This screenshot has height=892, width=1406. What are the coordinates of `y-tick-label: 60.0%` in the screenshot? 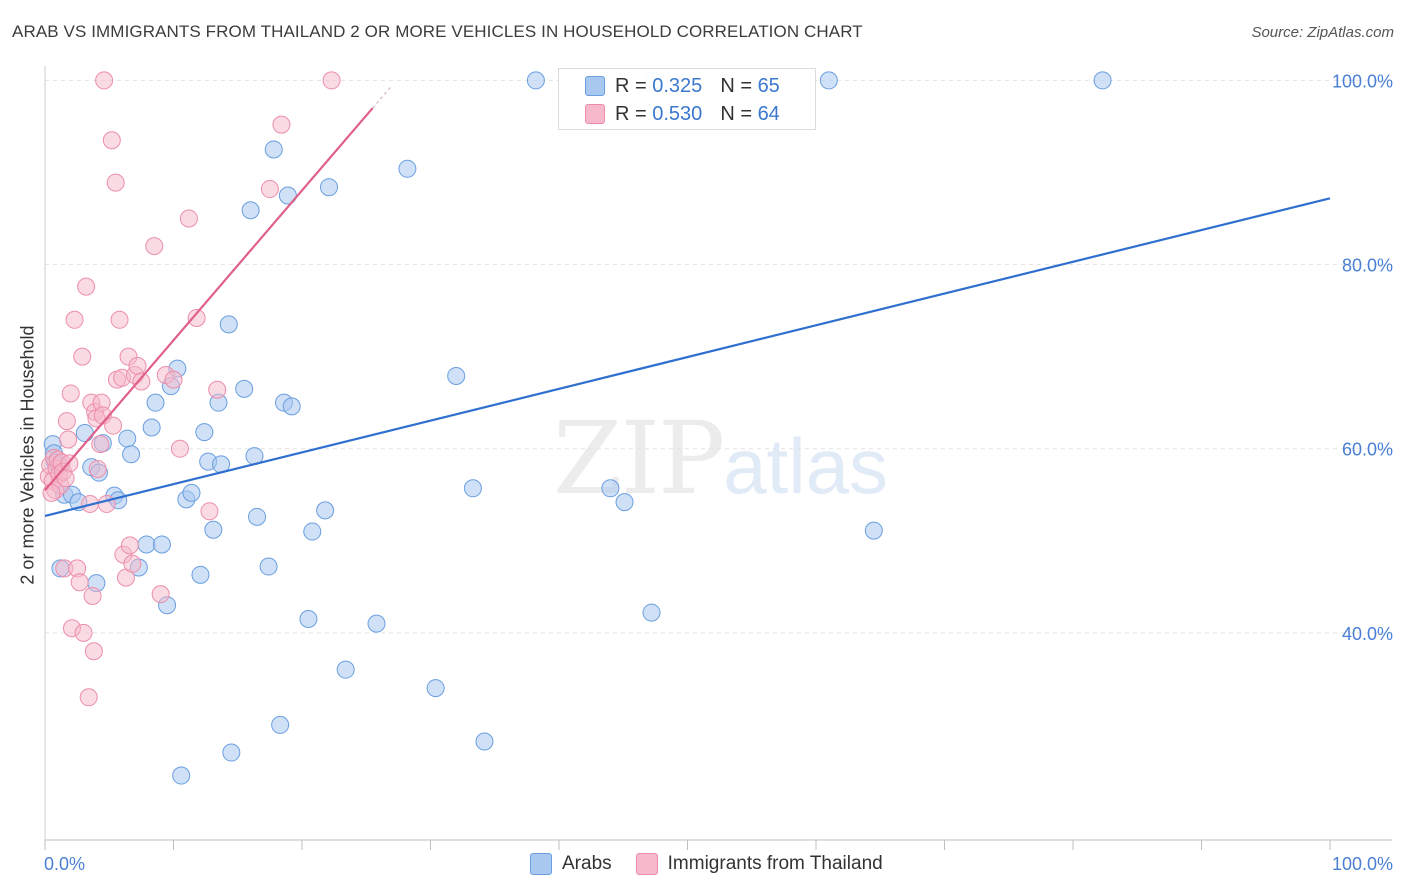 It's located at (1367, 450).